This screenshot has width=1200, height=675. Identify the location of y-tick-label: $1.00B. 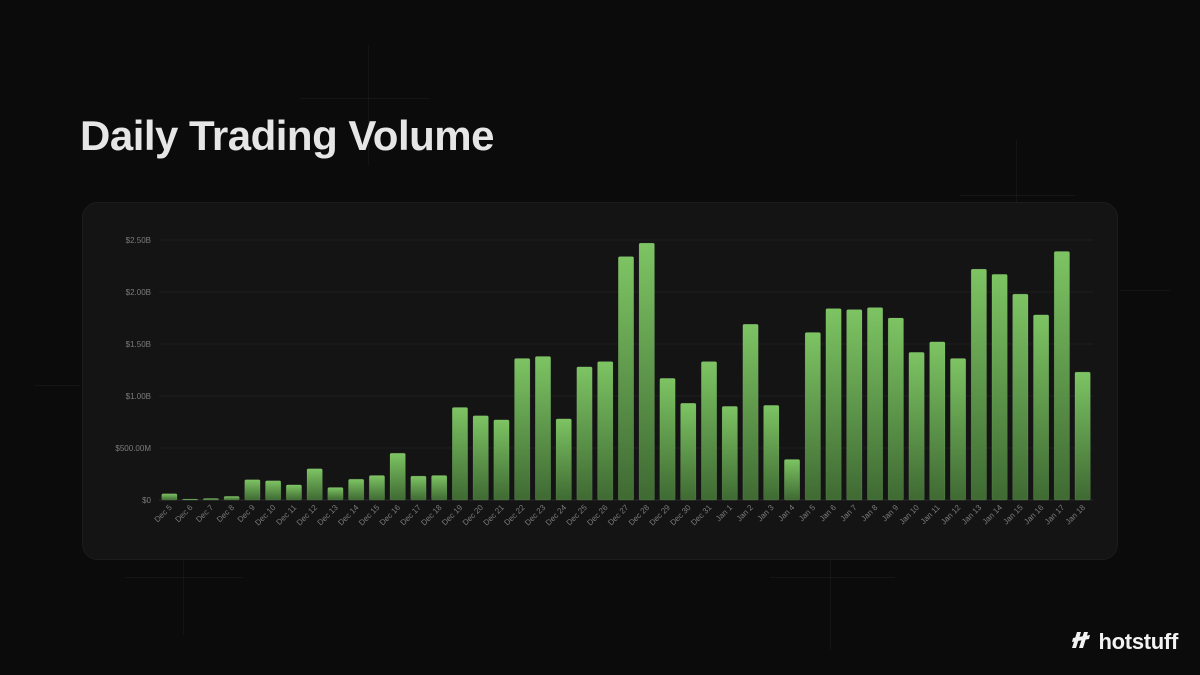
(138, 396).